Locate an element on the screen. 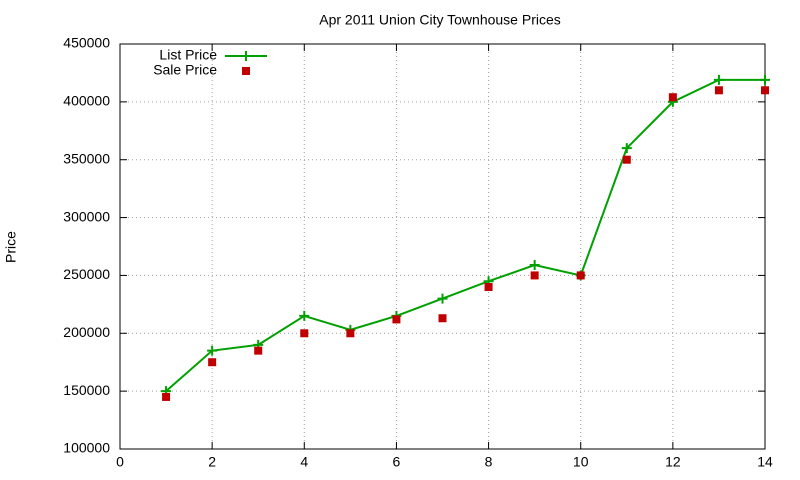  y-tick-label: 300000 is located at coordinates (86, 216).